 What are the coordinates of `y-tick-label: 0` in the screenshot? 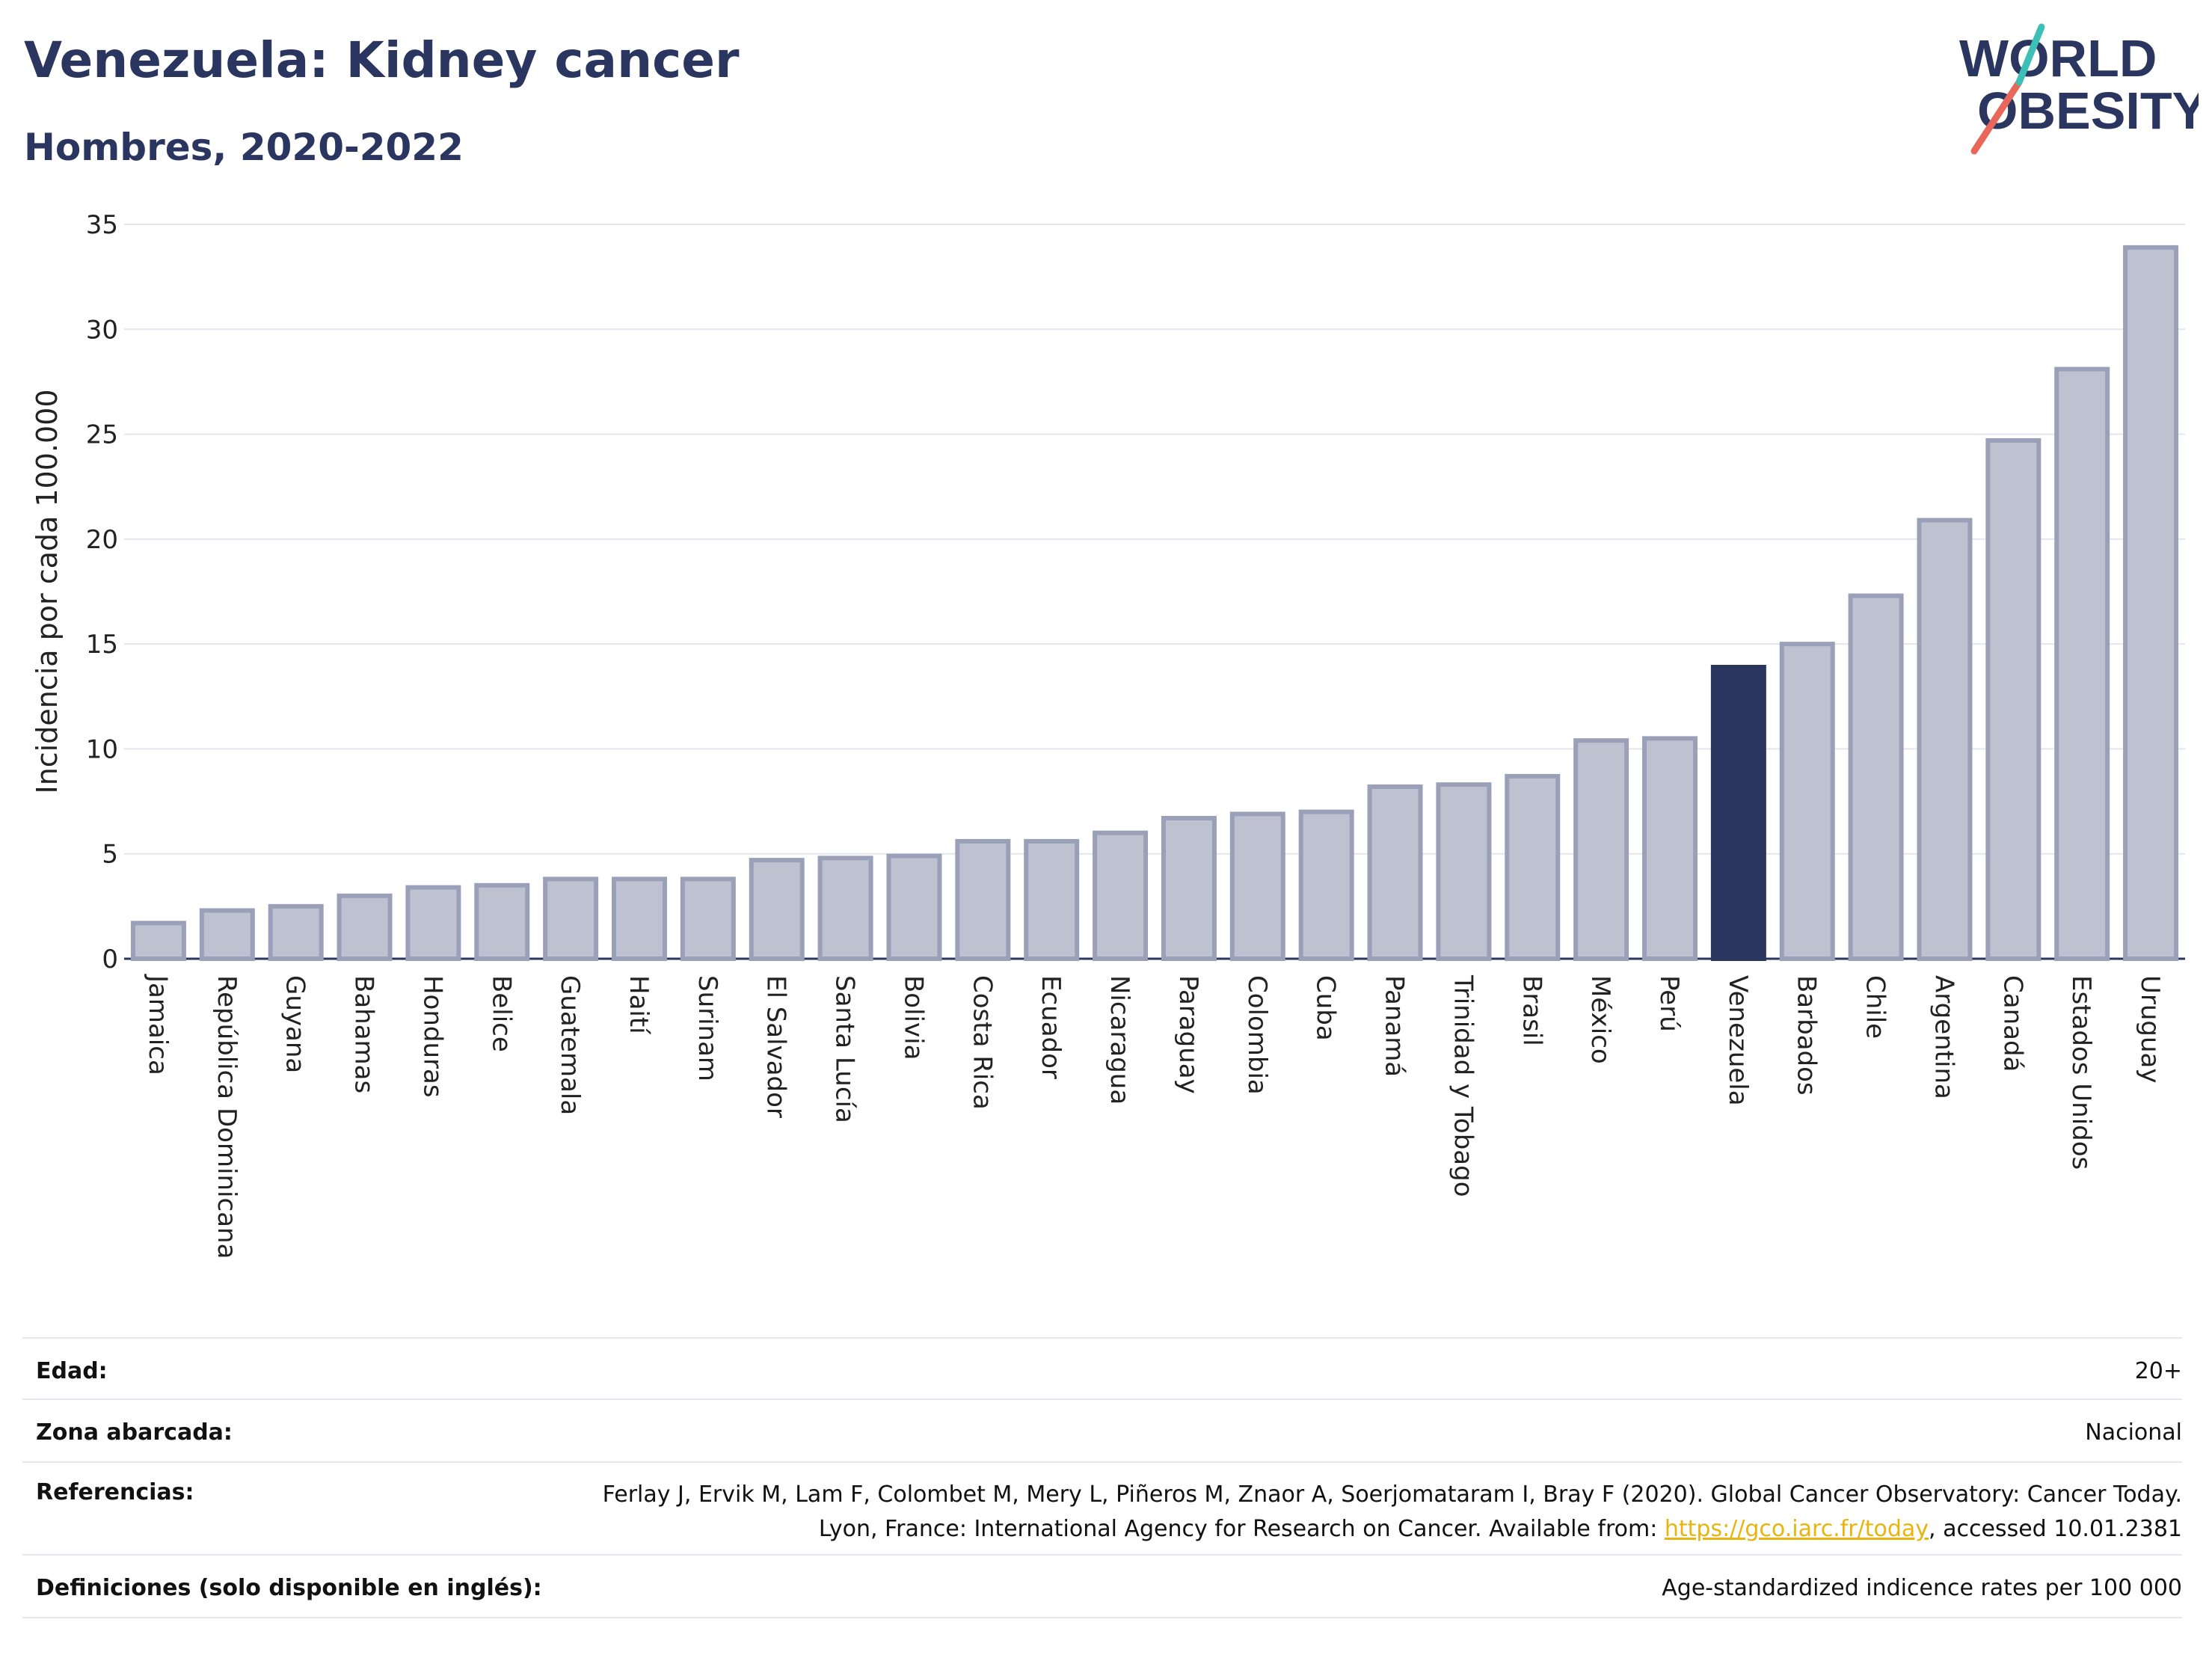 It's located at (110, 959).